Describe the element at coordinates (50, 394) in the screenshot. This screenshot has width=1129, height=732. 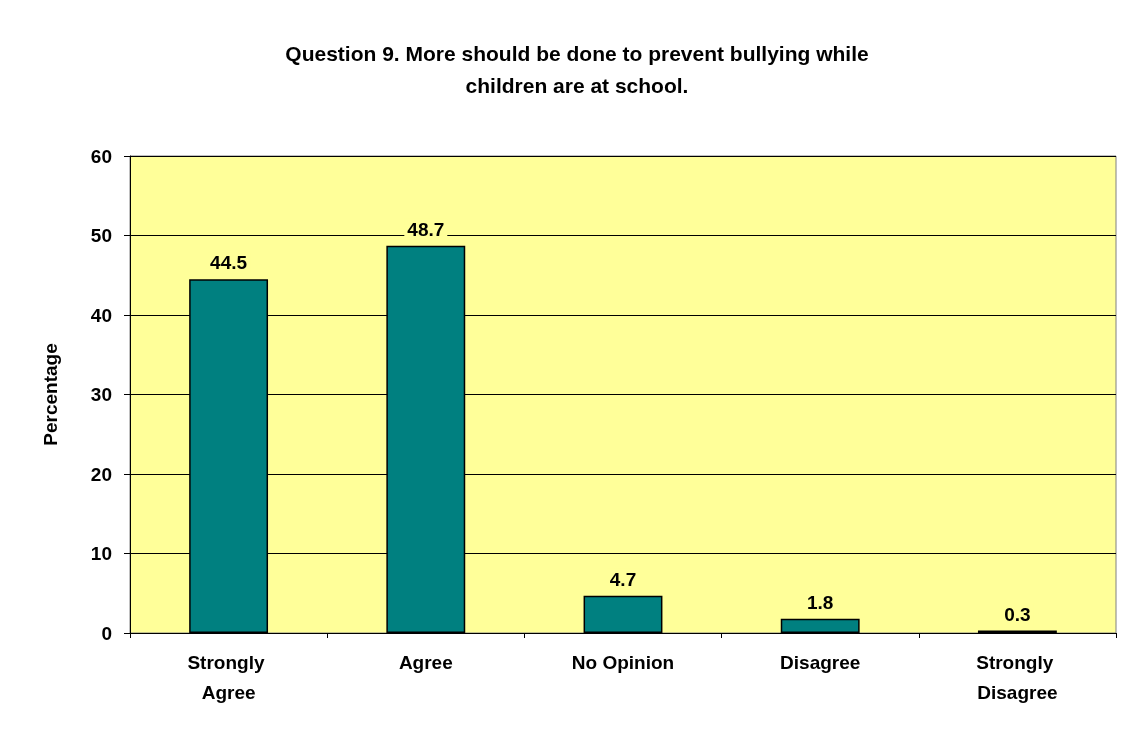
I see `y-axis-title: Percentage` at that location.